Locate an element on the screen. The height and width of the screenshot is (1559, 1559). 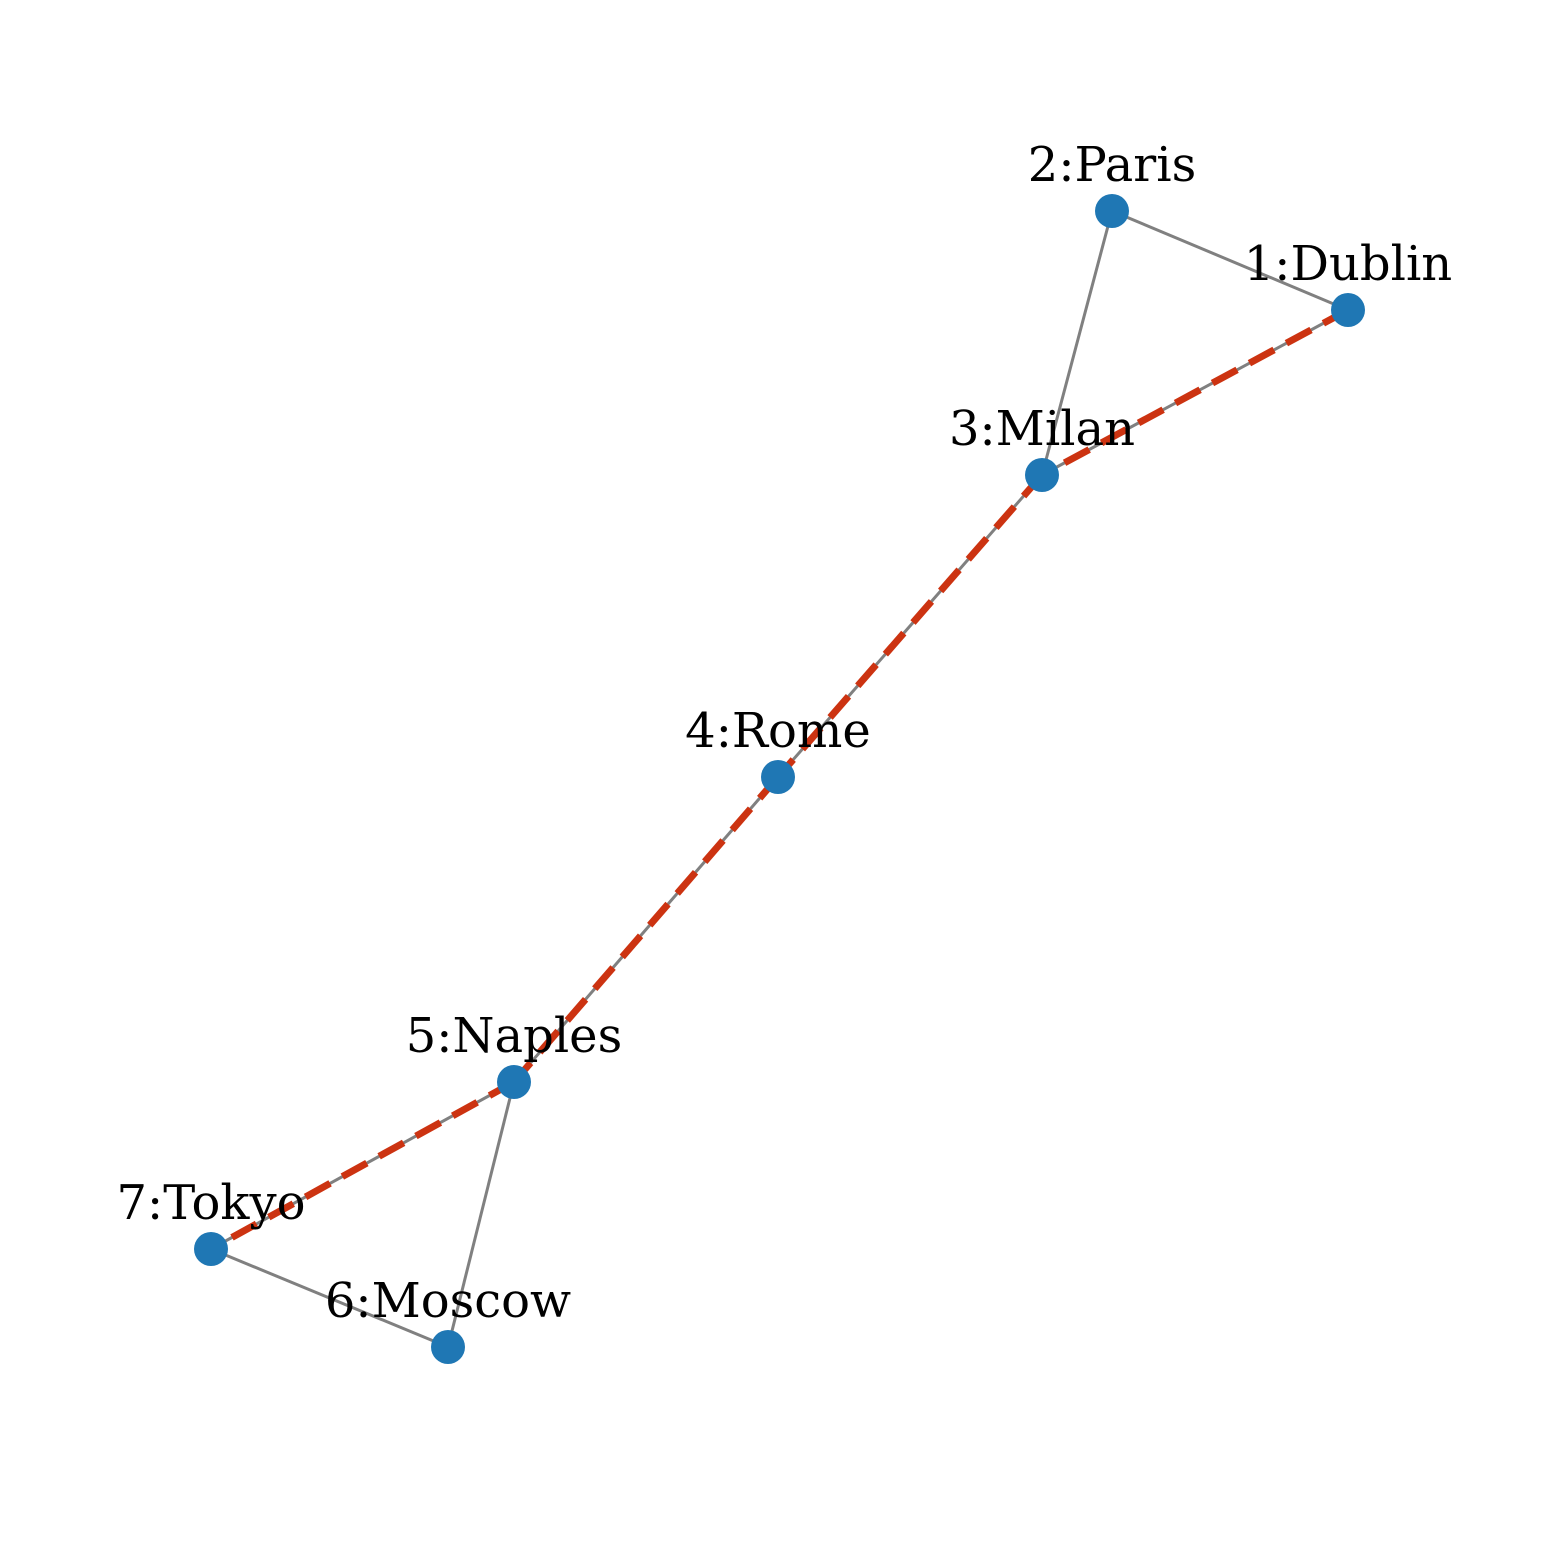
node-label-3: 3:Milan is located at coordinates (1042, 429).